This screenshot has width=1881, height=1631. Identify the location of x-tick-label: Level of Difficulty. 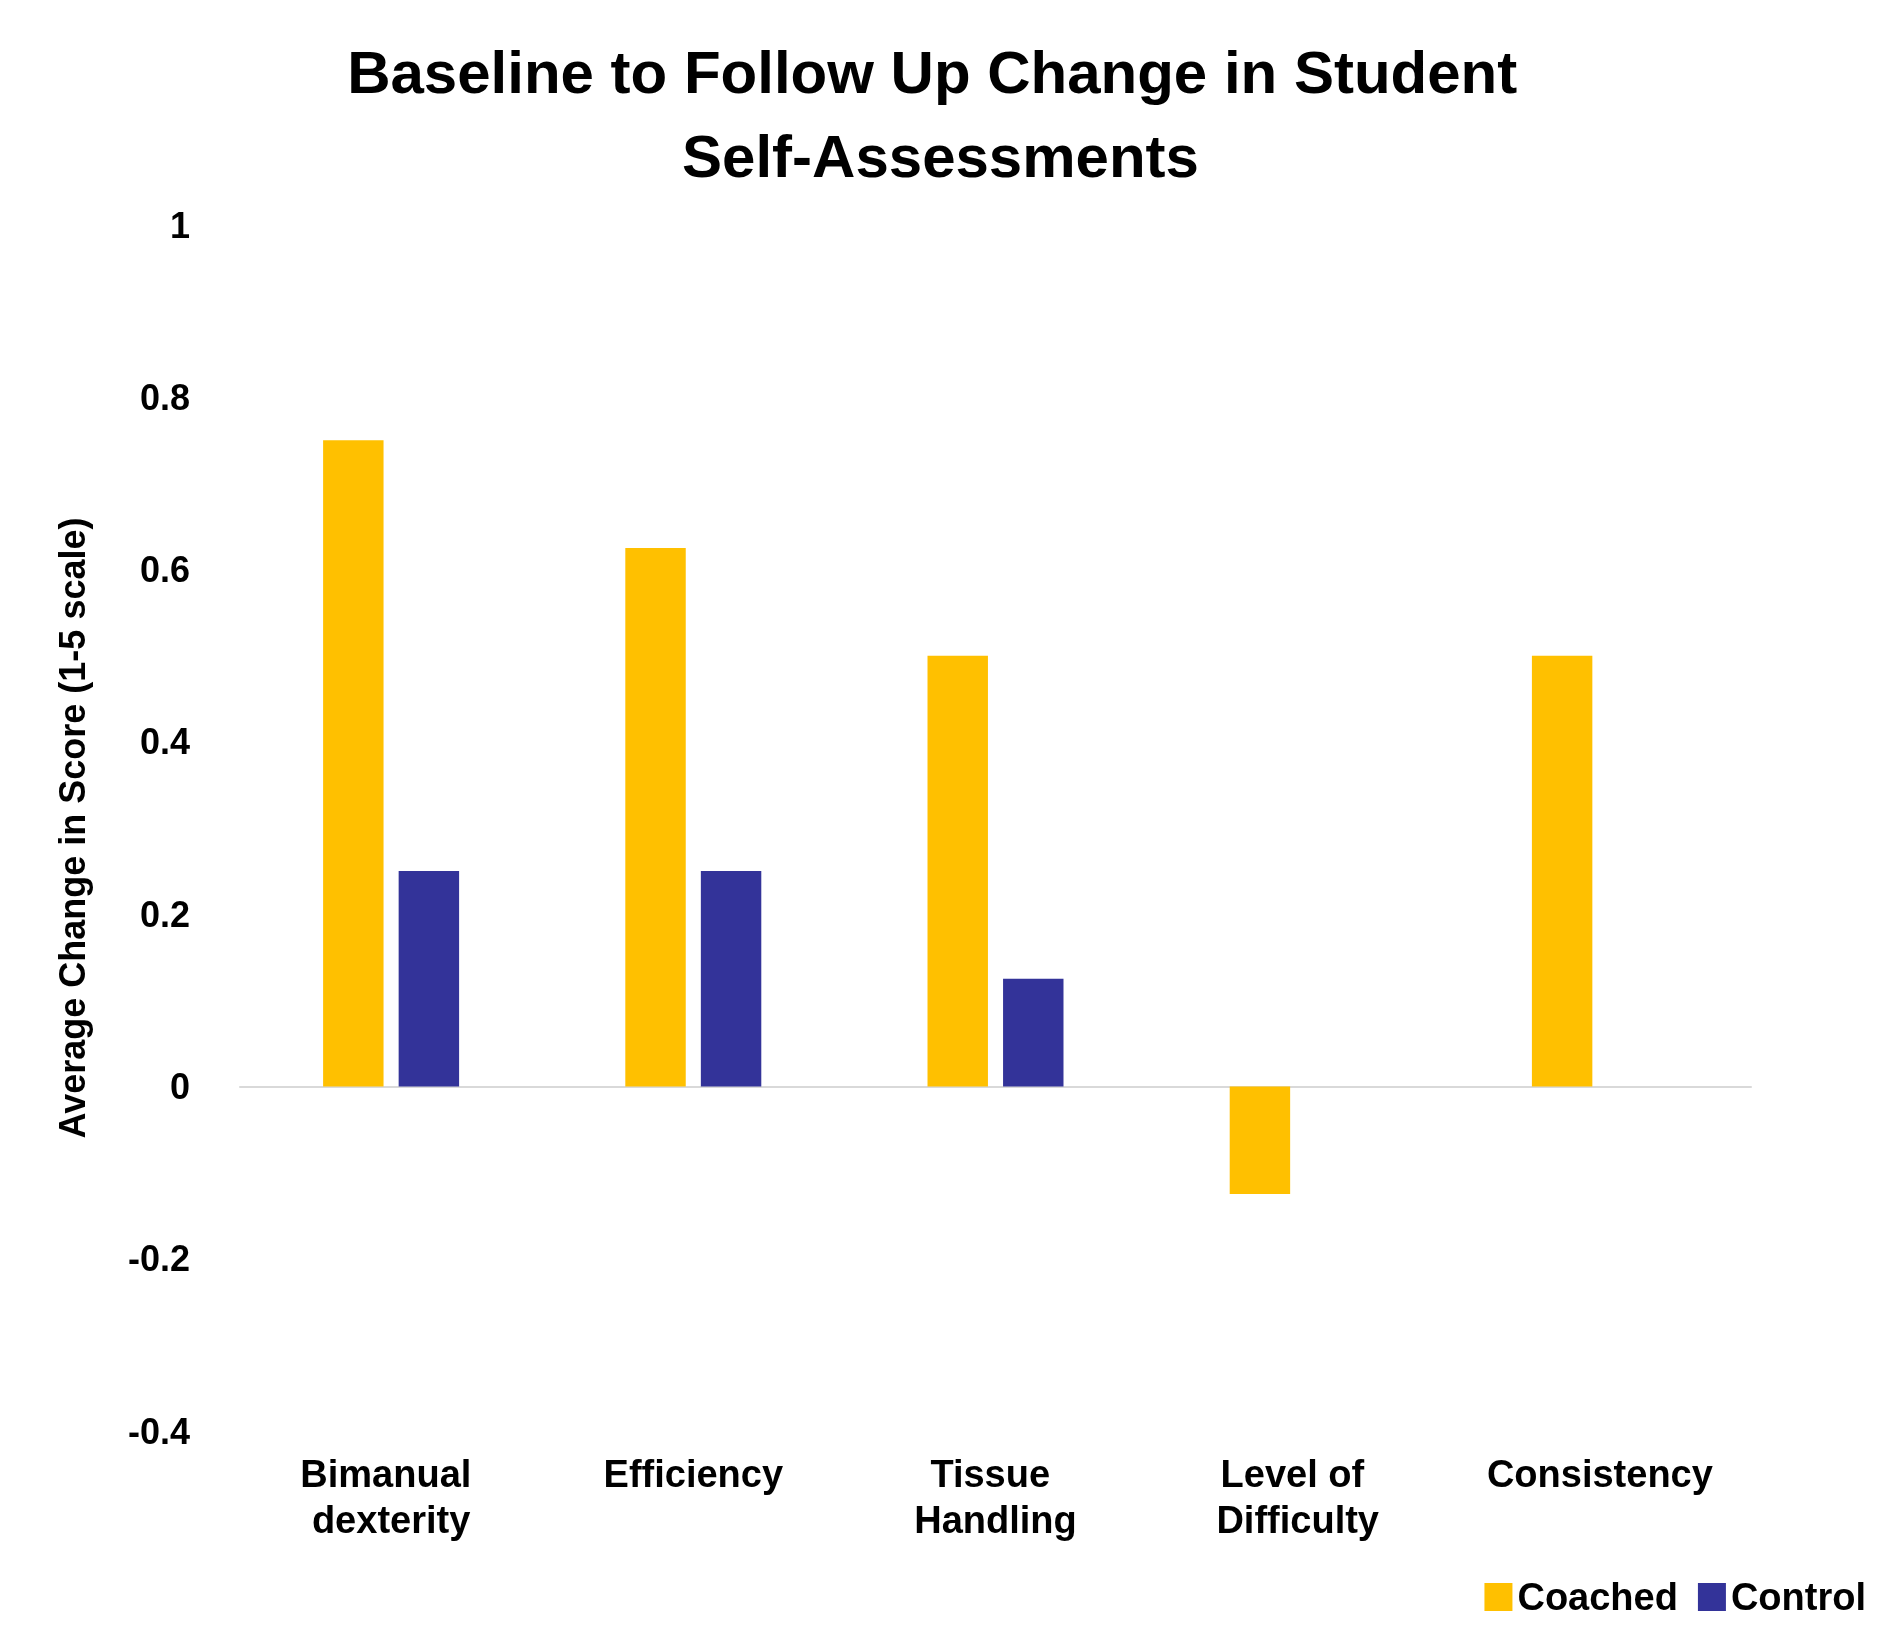
(1297, 1497).